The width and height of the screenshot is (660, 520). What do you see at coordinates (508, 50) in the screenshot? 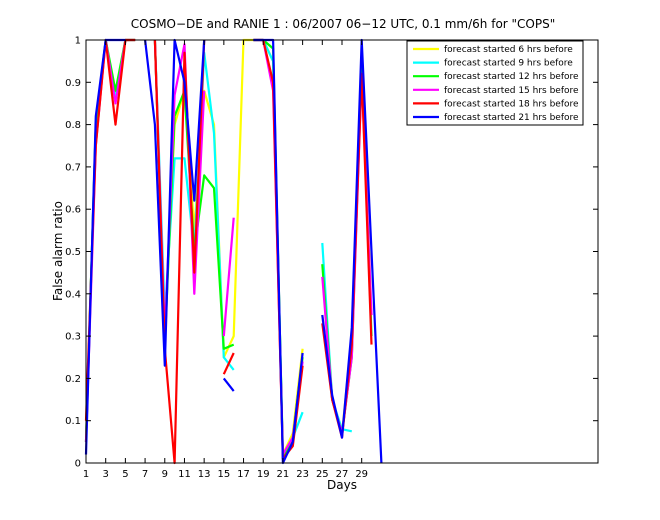
I see `legend-label: forecast started 6 hrs before` at bounding box center [508, 50].